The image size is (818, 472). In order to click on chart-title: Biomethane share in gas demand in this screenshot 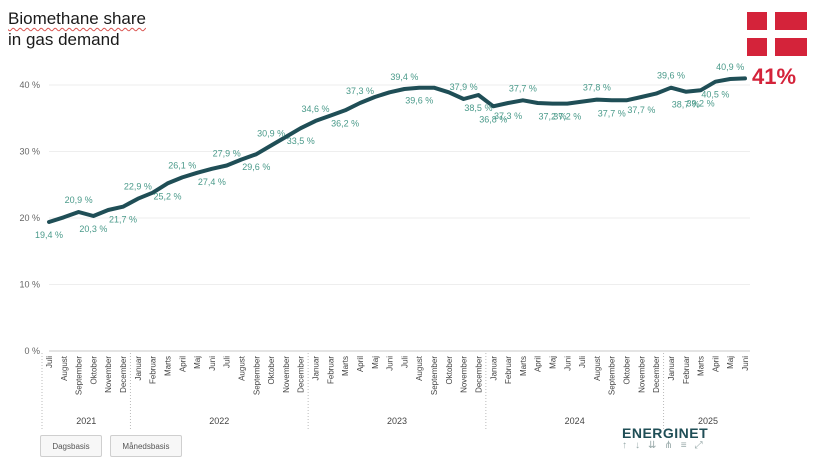, I will do `click(77, 29)`.